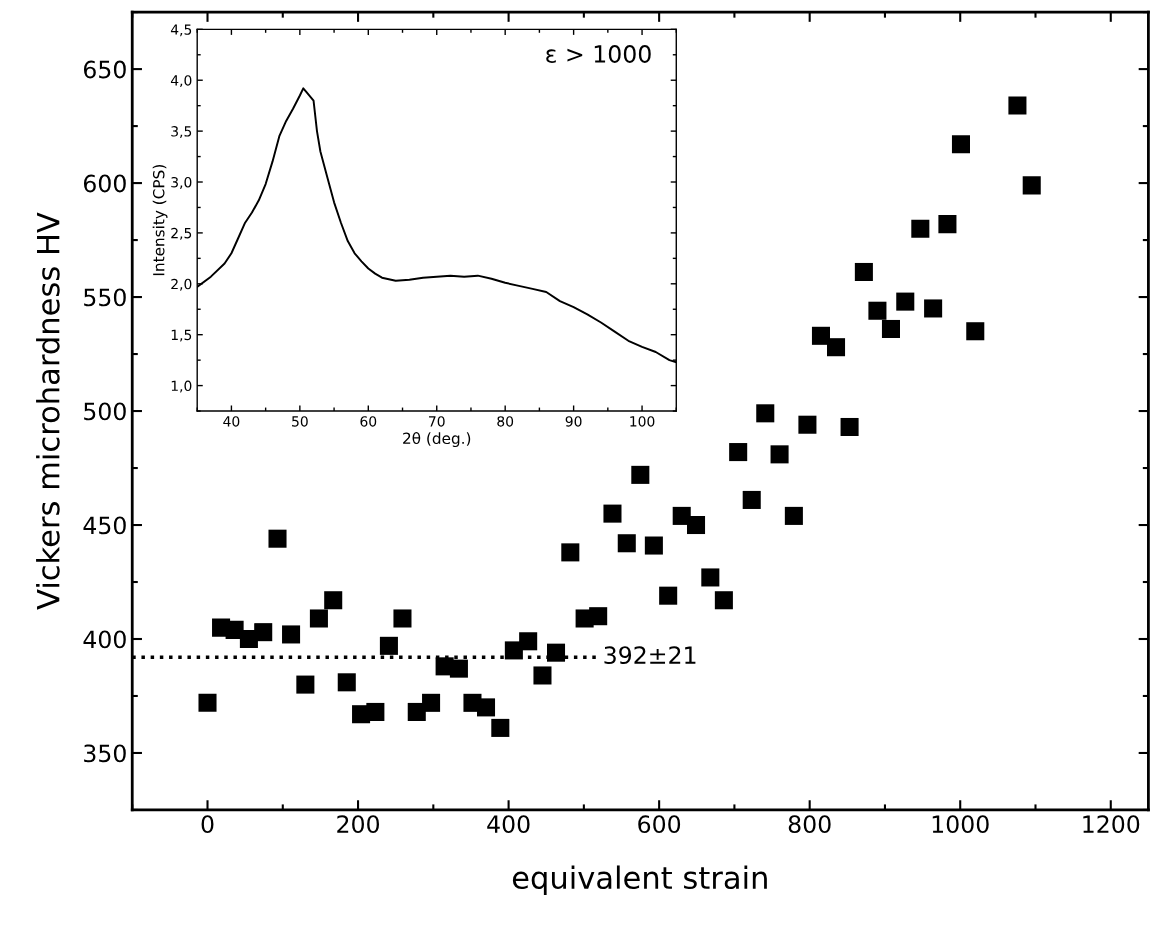 The image size is (1160, 931). Describe the element at coordinates (650, 655) in the screenshot. I see `annotation: 392±21` at that location.